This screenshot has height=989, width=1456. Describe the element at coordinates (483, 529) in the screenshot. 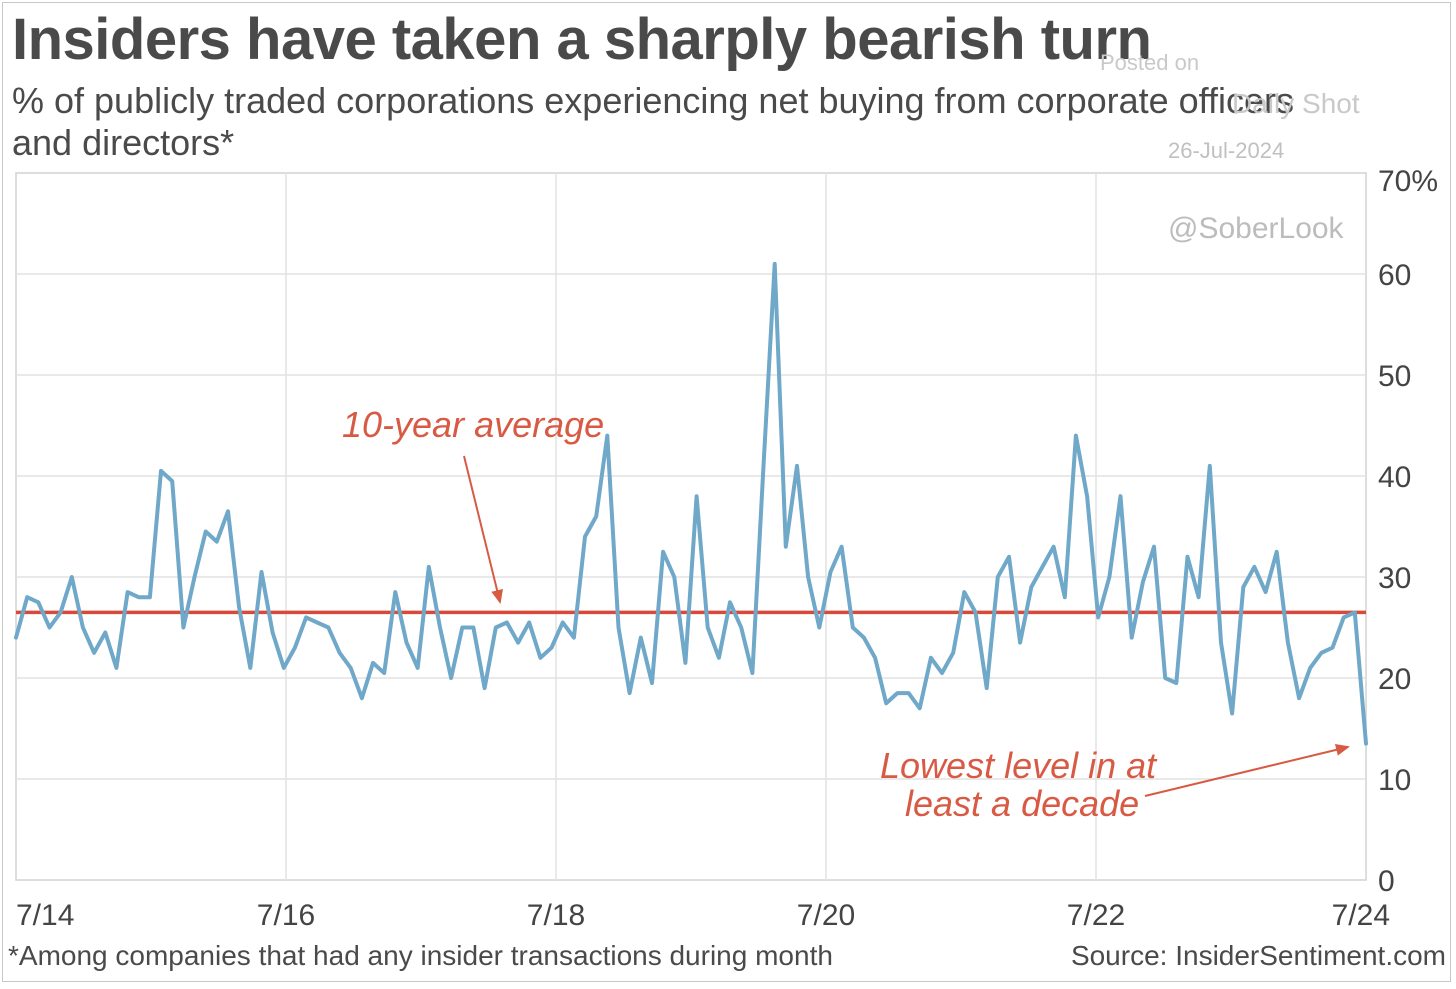

I see `average-arrow` at that location.